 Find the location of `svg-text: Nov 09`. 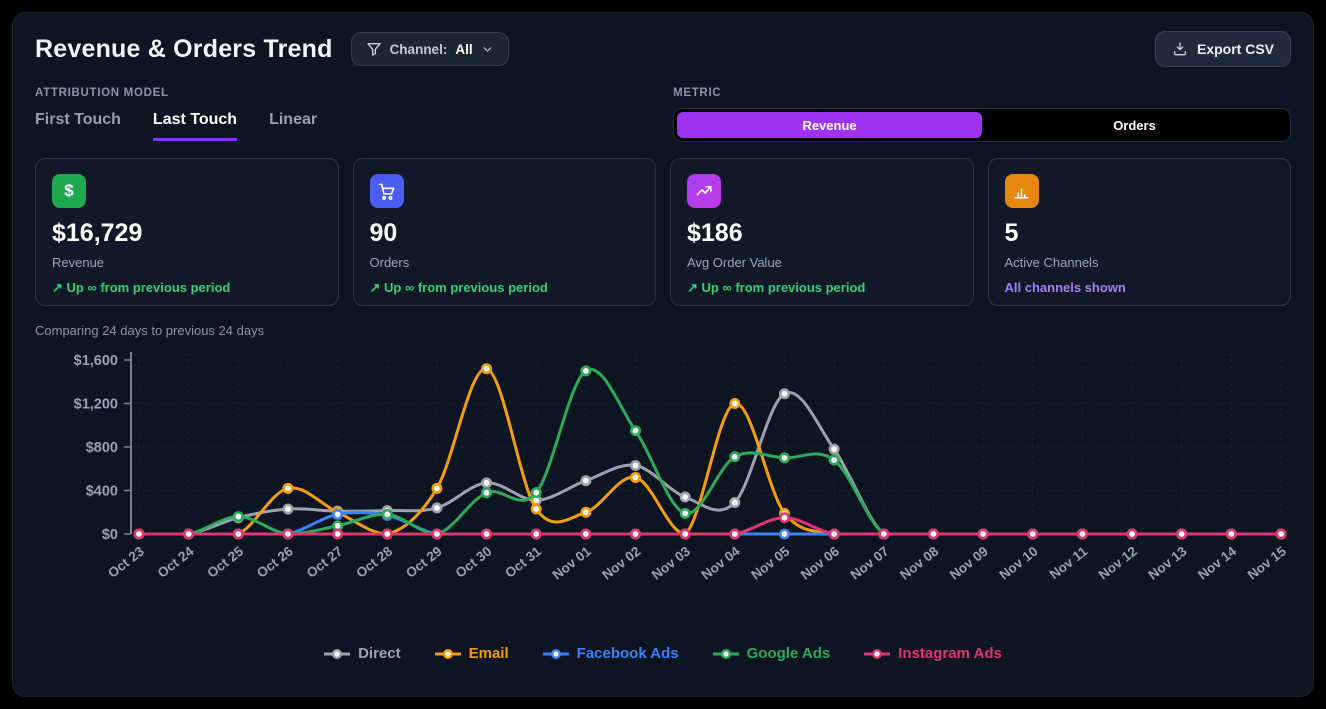

svg-text: Nov 09 is located at coordinates (969, 563).